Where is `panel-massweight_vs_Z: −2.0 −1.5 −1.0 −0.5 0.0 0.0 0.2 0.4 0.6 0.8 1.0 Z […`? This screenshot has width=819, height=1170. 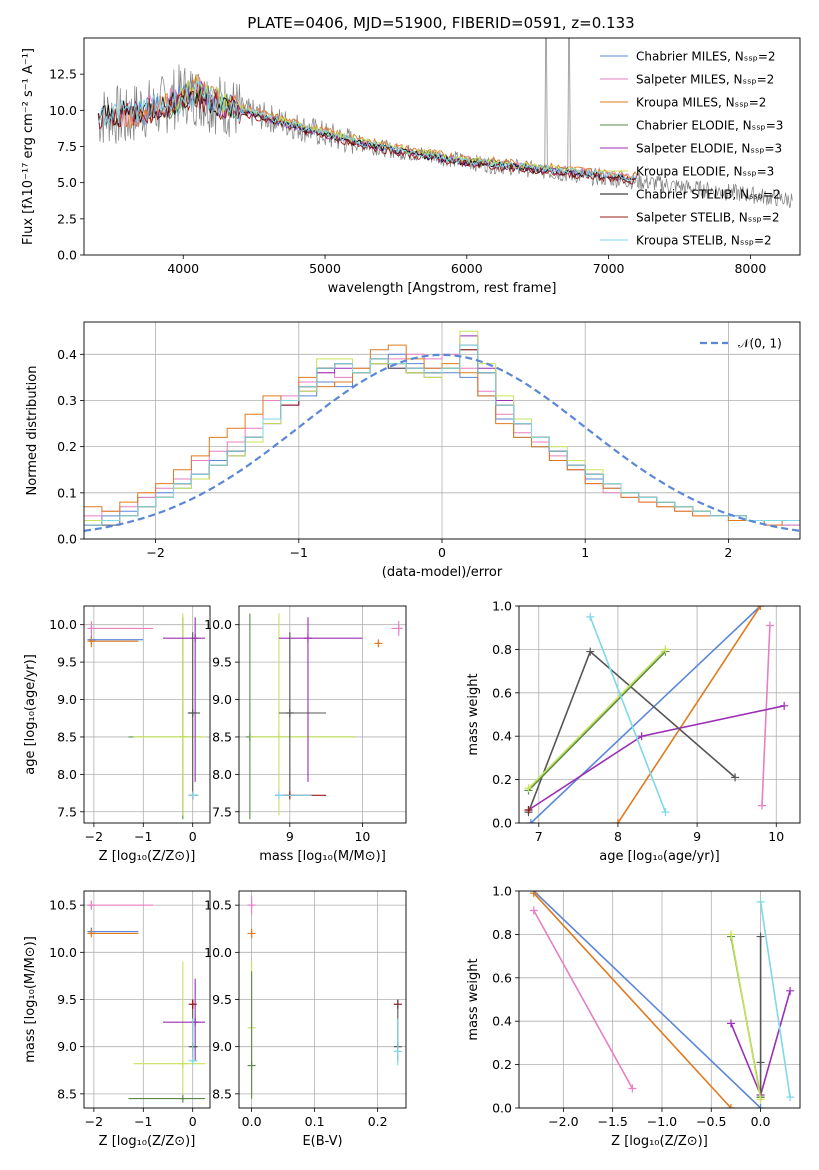 panel-massweight_vs_Z: −2.0 −1.5 −1.0 −0.5 0.0 0.0 0.2 0.4 0.6 0.8 1.0 Z [… is located at coordinates (633, 1016).